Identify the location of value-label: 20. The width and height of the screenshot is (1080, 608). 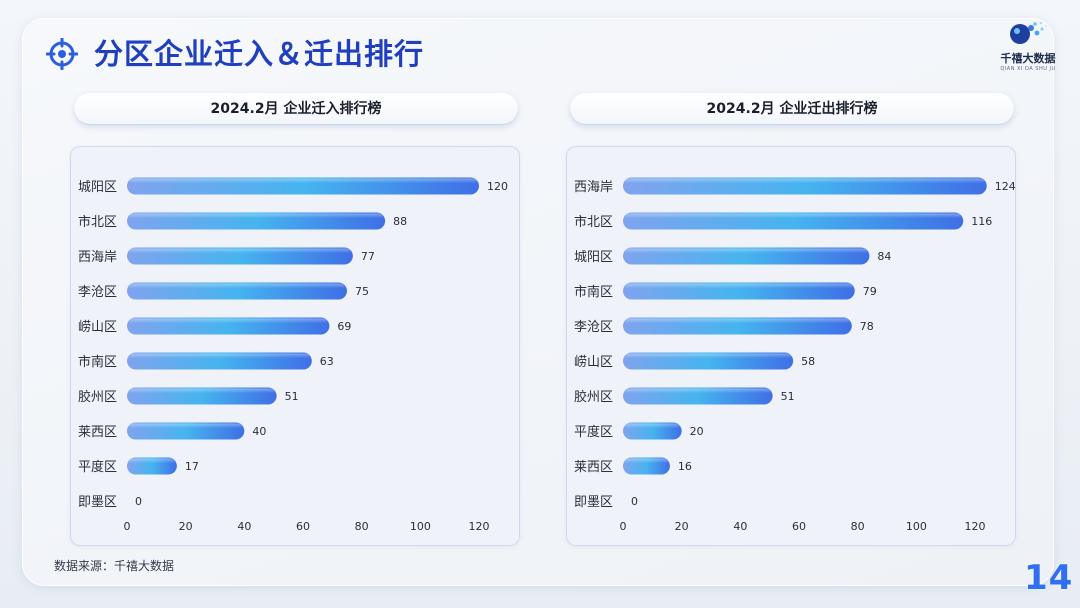
(697, 431).